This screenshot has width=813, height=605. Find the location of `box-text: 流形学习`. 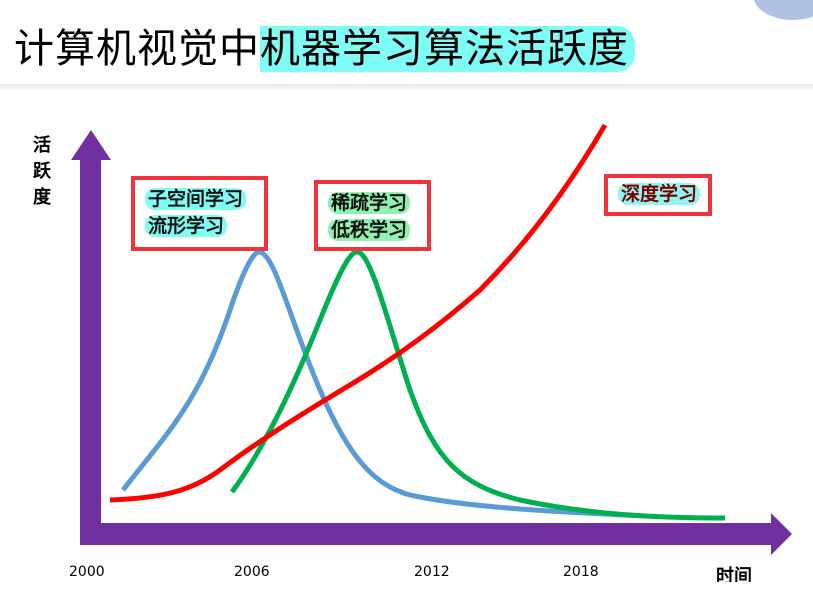

box-text: 流形学习 is located at coordinates (186, 226).